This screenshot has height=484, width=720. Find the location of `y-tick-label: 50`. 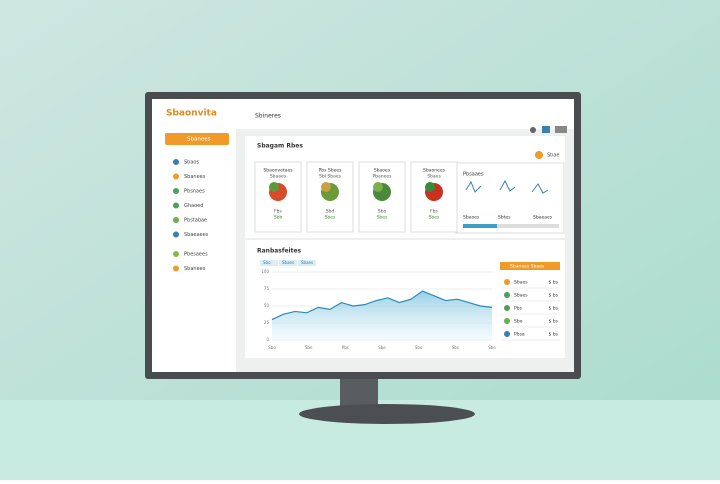

y-tick-label: 50 is located at coordinates (267, 305).